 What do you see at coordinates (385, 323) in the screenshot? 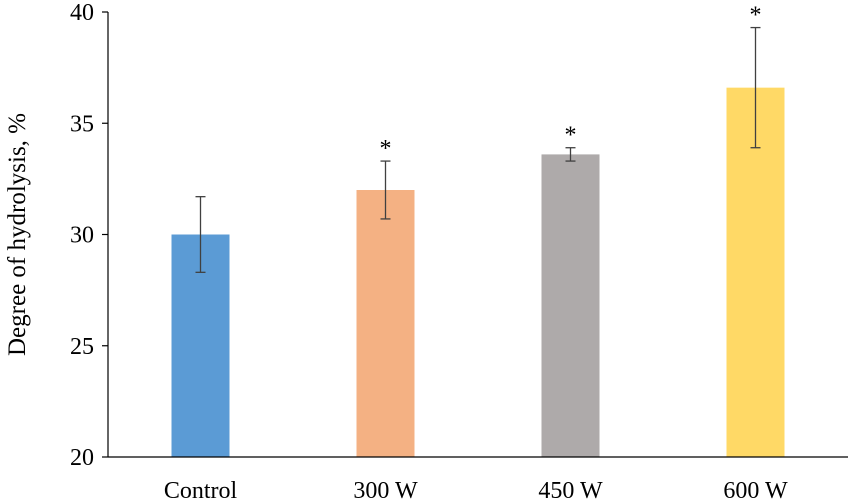
I see `bar-300-w` at bounding box center [385, 323].